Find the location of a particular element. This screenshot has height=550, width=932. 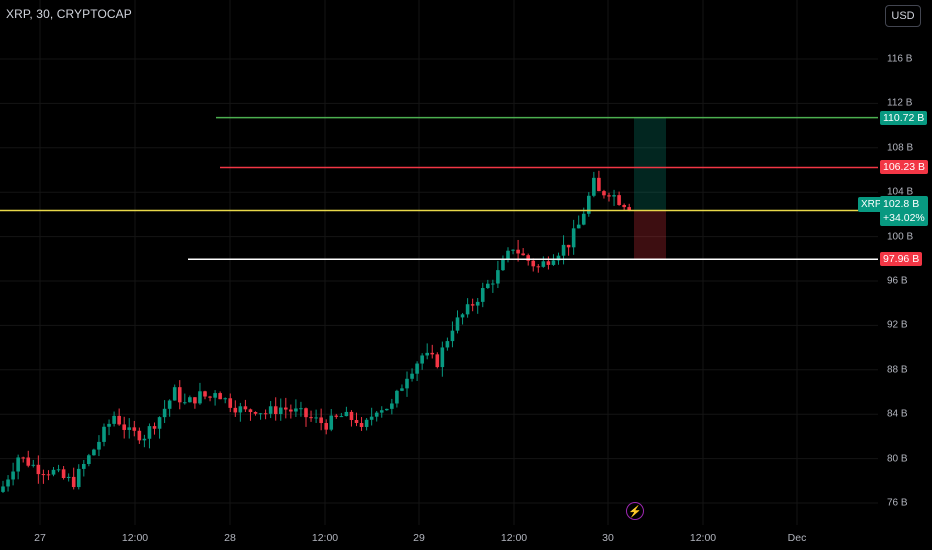

support-price-tag: 97.96 B is located at coordinates (901, 259).